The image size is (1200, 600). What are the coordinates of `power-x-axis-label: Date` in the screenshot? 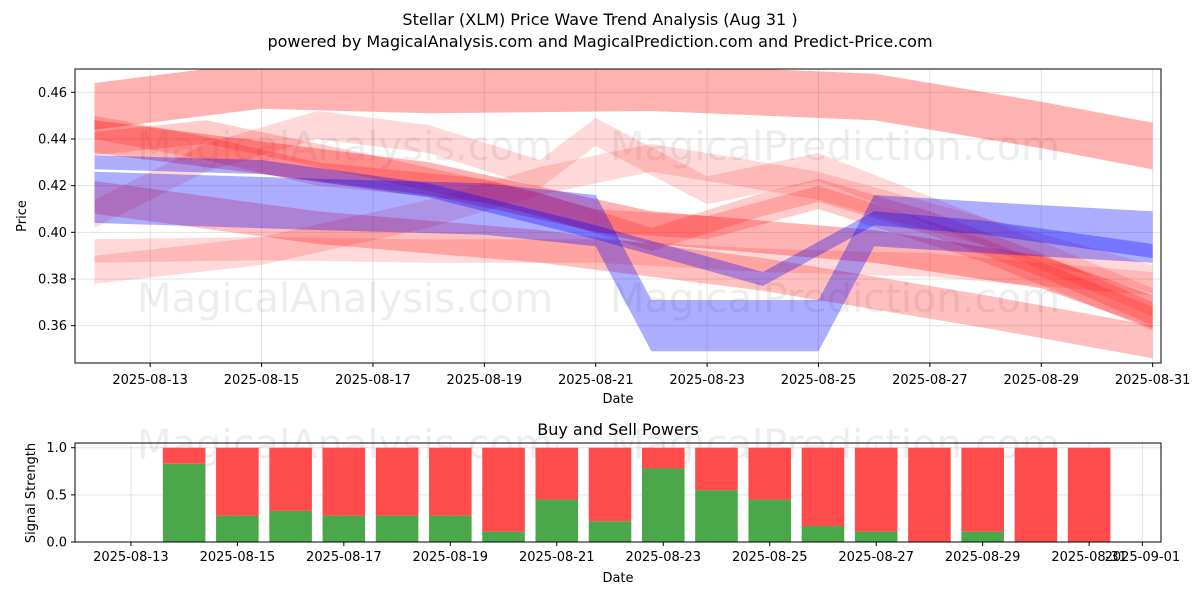 It's located at (617, 578).